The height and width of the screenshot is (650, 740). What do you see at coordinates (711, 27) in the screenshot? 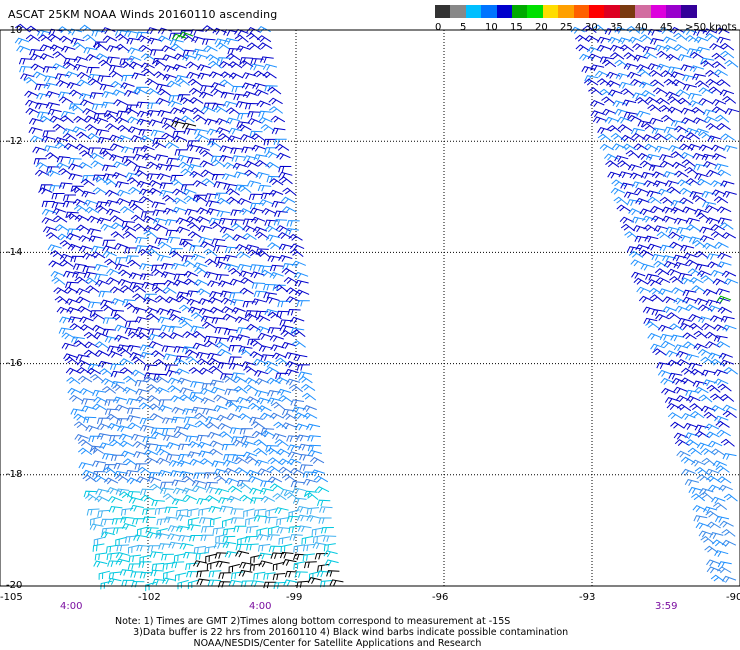
I see `legend-label: >50 knots` at bounding box center [711, 27].